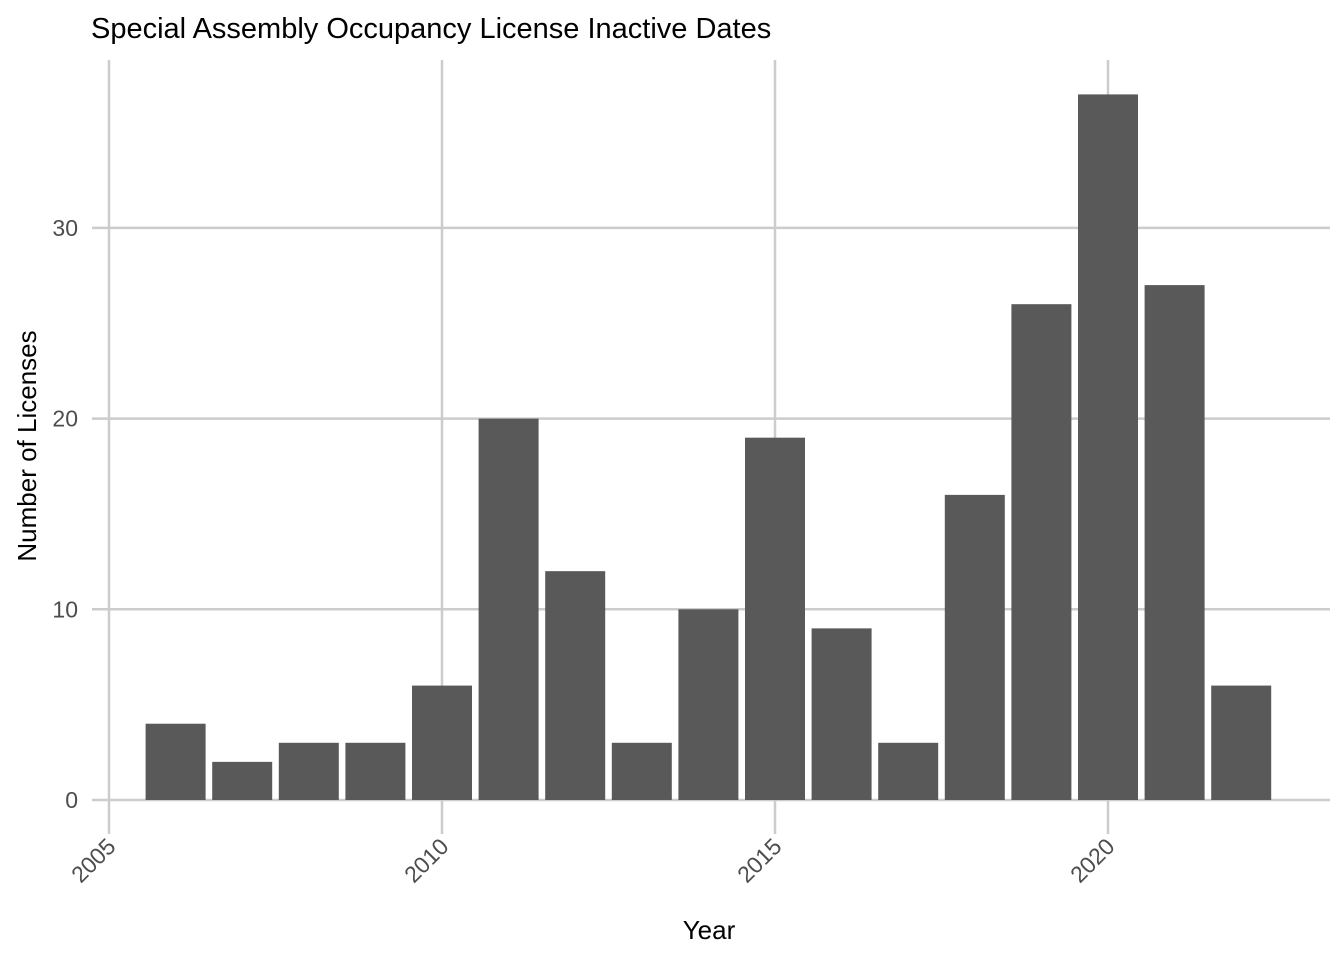  I want to click on y-axis-title: Number of Licenses, so click(27, 445).